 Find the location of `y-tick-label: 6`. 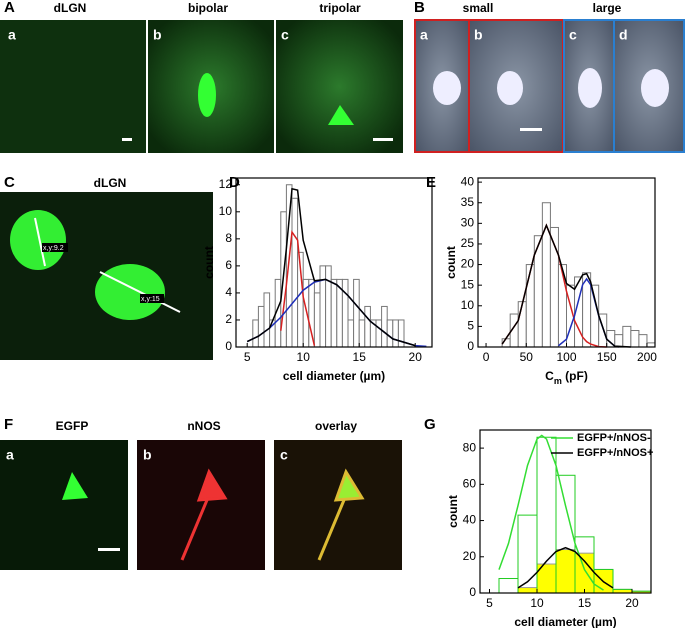

y-tick-label: 6 is located at coordinates (228, 265).